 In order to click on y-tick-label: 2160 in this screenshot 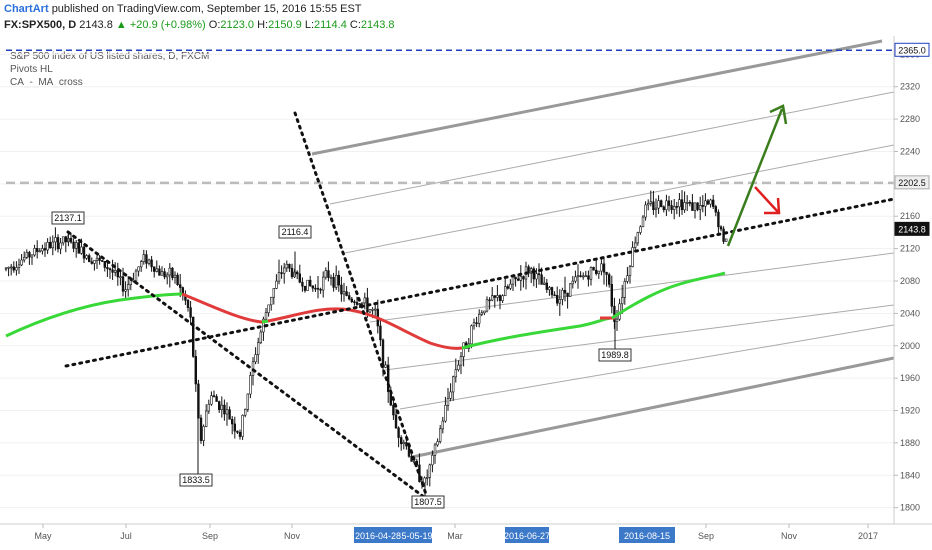, I will do `click(910, 216)`.